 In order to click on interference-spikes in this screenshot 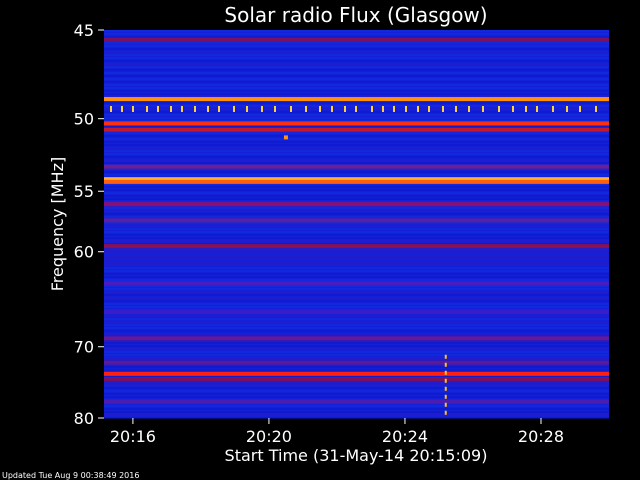, I will do `click(353, 108)`.